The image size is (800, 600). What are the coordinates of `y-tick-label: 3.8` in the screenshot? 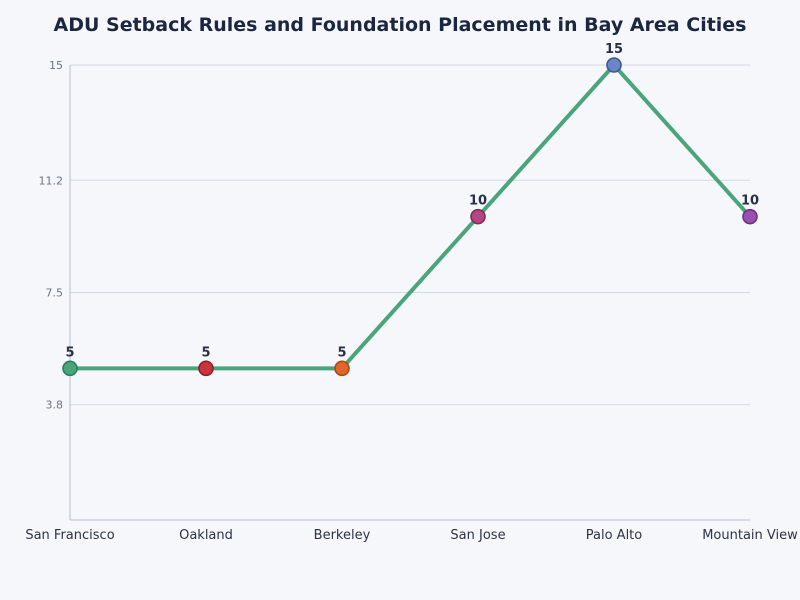 It's located at (55, 405).